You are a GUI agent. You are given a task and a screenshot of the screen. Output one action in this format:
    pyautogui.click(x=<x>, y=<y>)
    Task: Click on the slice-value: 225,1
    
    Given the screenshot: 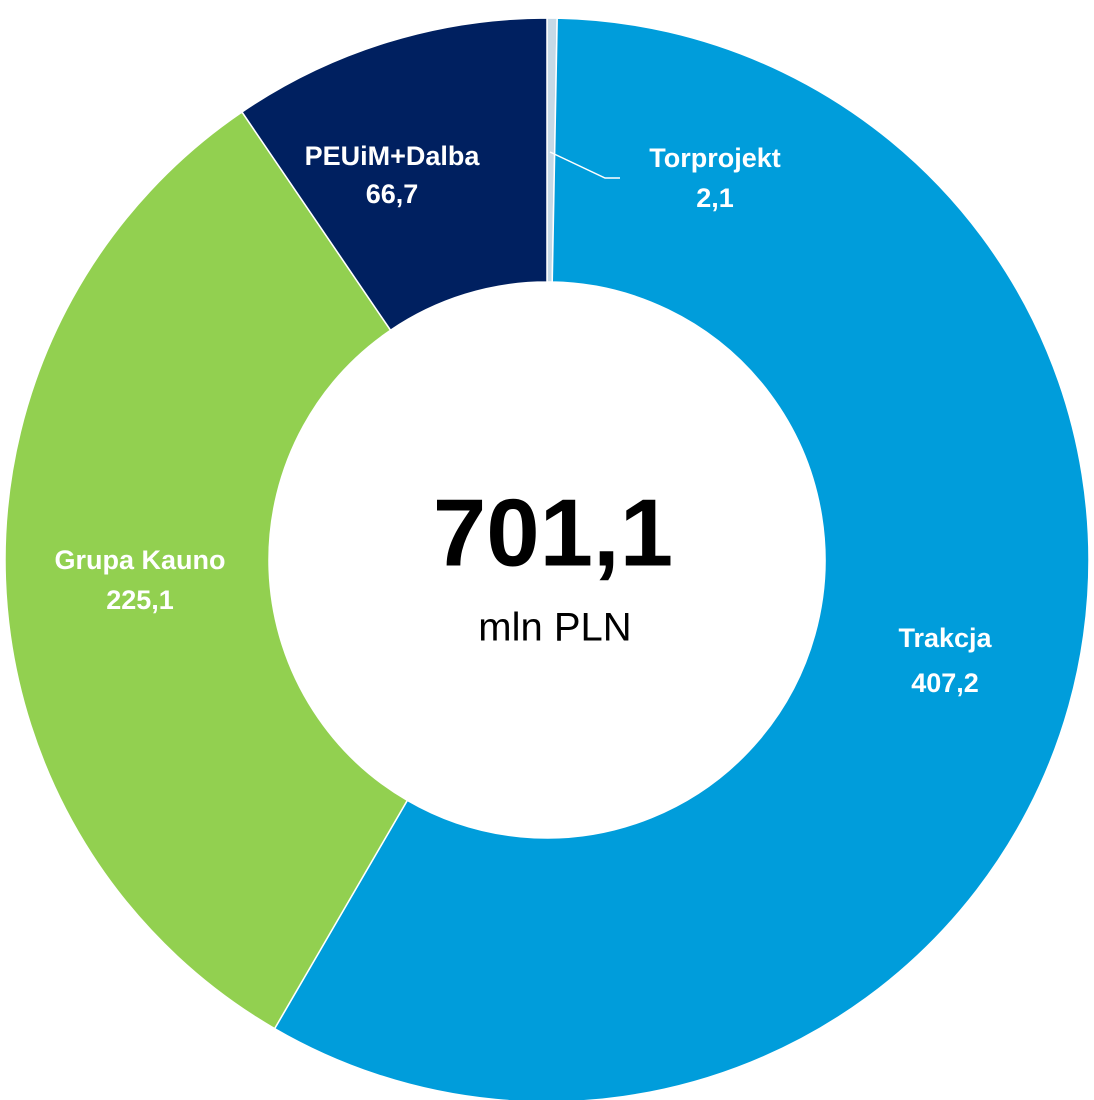 What is the action you would take?
    pyautogui.click(x=140, y=600)
    